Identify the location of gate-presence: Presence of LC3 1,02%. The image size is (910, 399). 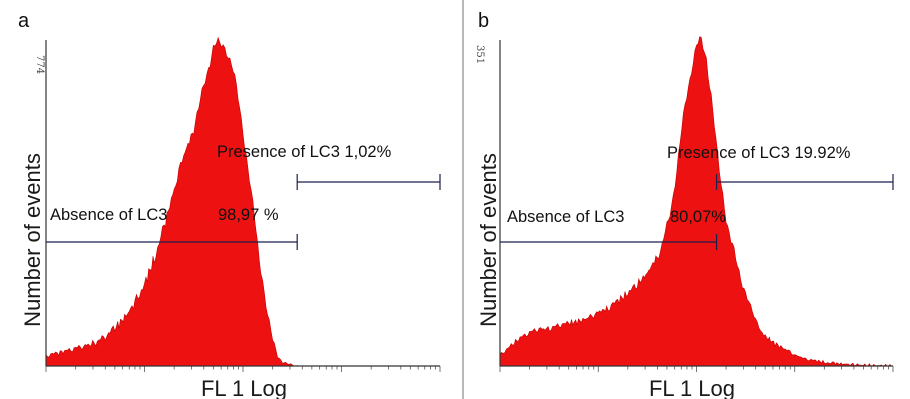
(329, 166).